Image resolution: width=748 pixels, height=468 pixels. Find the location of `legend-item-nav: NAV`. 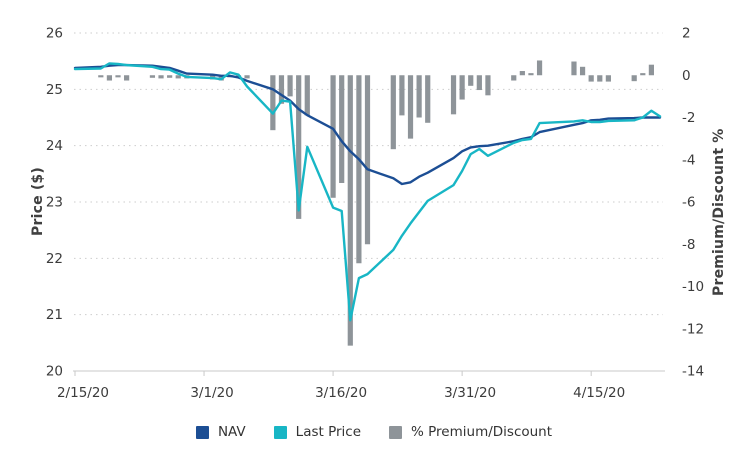

legend-item-nav: NAV is located at coordinates (220, 432).